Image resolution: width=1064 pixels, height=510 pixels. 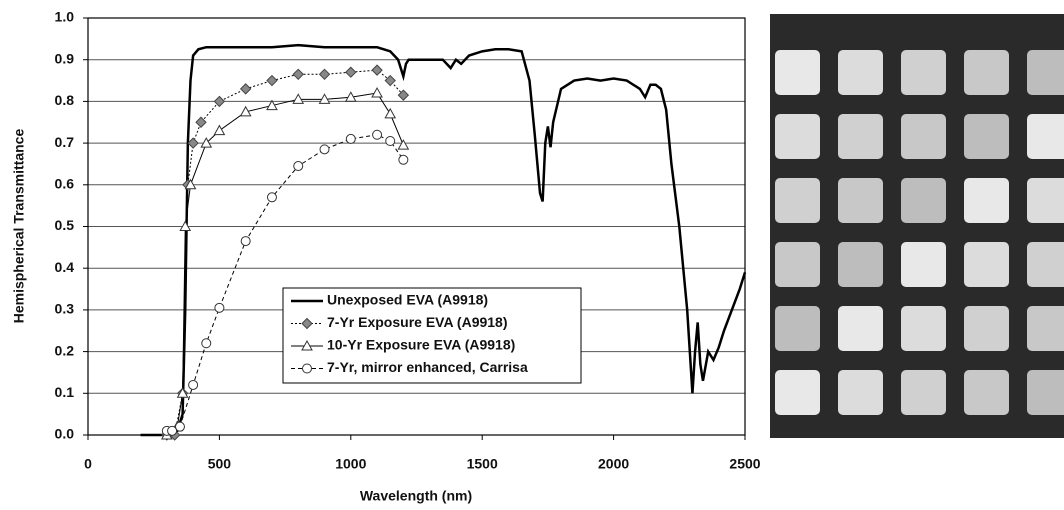 What do you see at coordinates (65, 142) in the screenshot?
I see `y-tick-label: 0.7` at bounding box center [65, 142].